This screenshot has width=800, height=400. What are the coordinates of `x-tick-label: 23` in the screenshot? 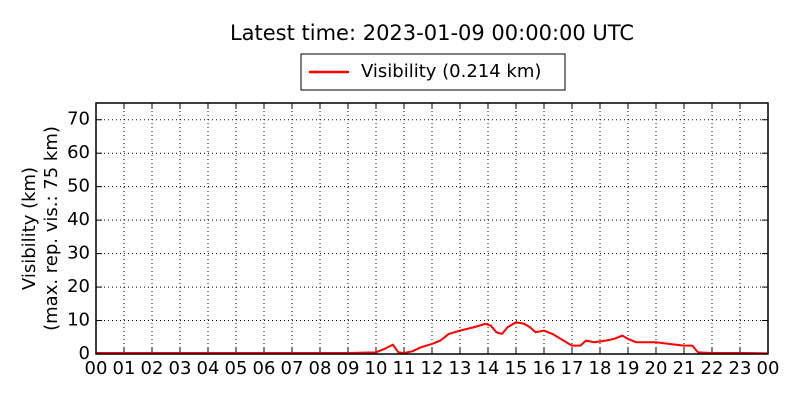 It's located at (740, 368).